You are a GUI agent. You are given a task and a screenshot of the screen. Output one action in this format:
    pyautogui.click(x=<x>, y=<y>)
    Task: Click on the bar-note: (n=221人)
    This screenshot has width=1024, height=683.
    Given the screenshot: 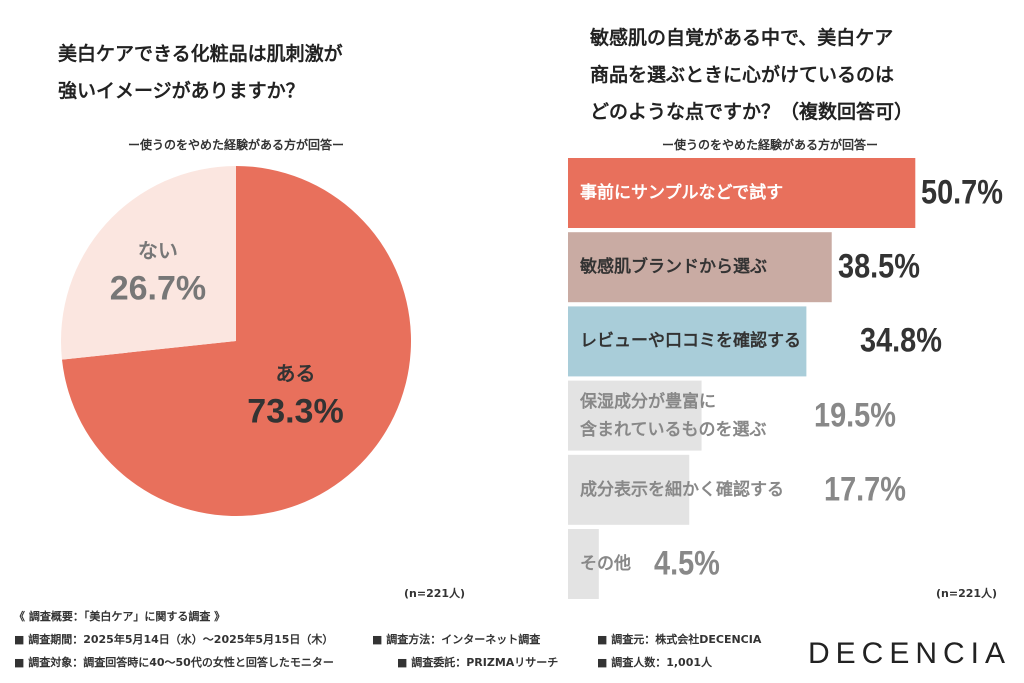 What is the action you would take?
    pyautogui.click(x=967, y=593)
    